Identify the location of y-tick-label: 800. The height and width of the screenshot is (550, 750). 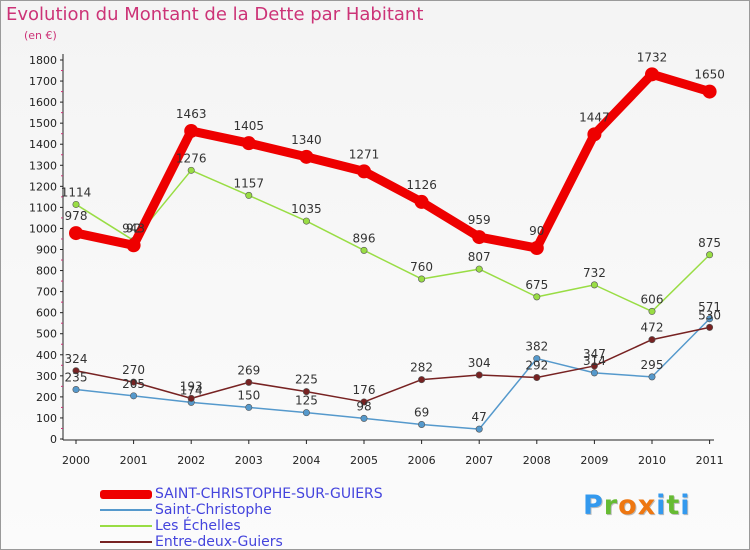
(46, 271).